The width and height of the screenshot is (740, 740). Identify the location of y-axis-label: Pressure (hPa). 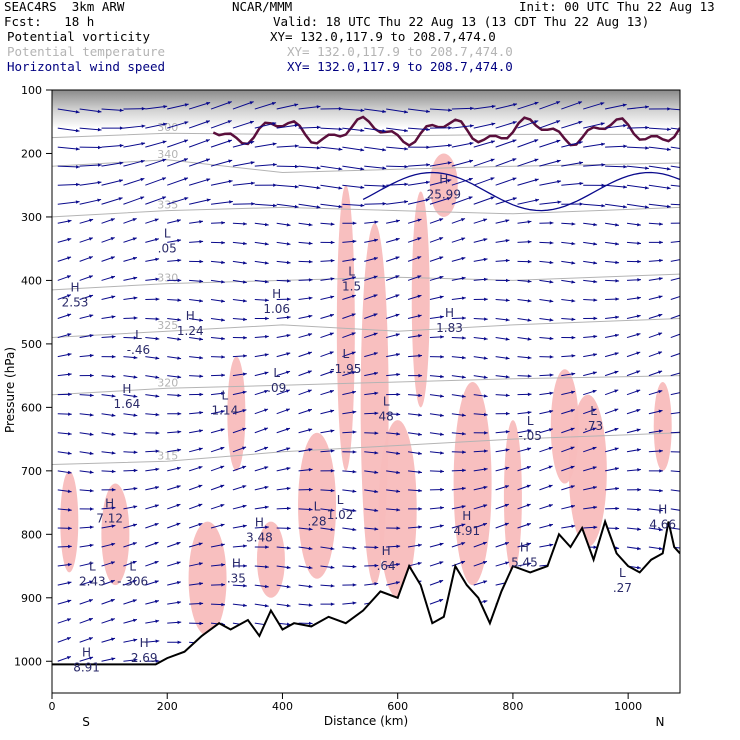
(10, 390).